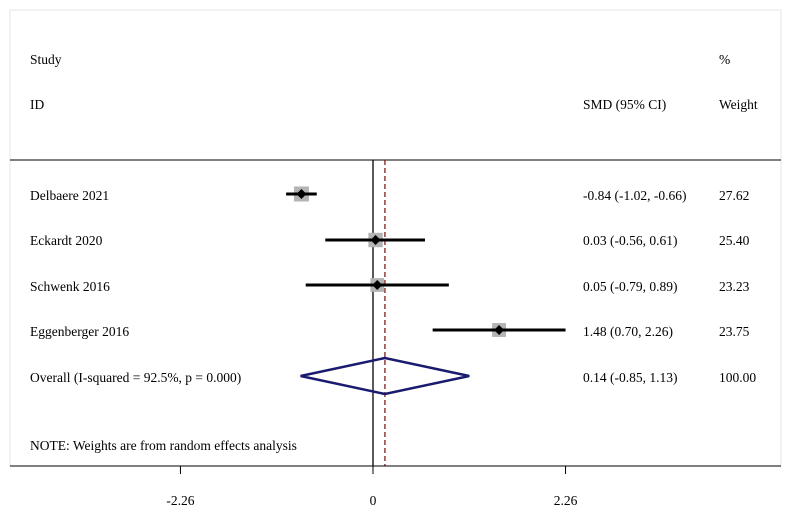 This screenshot has height=518, width=791. Describe the element at coordinates (738, 104) in the screenshot. I see `header-weight: Weight` at that location.